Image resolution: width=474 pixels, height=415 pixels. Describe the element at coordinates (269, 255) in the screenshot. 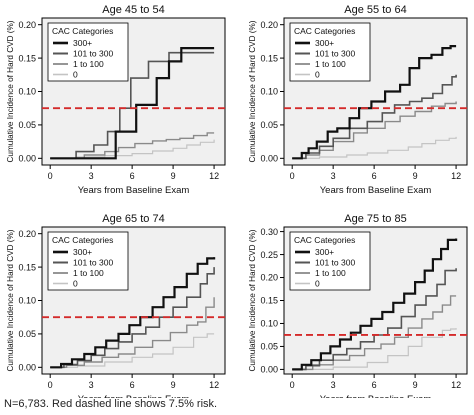

I see `y-tick-label: 0.25` at that location.